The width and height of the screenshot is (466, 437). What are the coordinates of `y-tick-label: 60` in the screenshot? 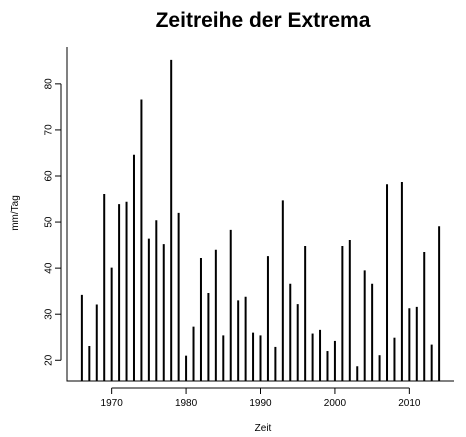 It's located at (49, 176).